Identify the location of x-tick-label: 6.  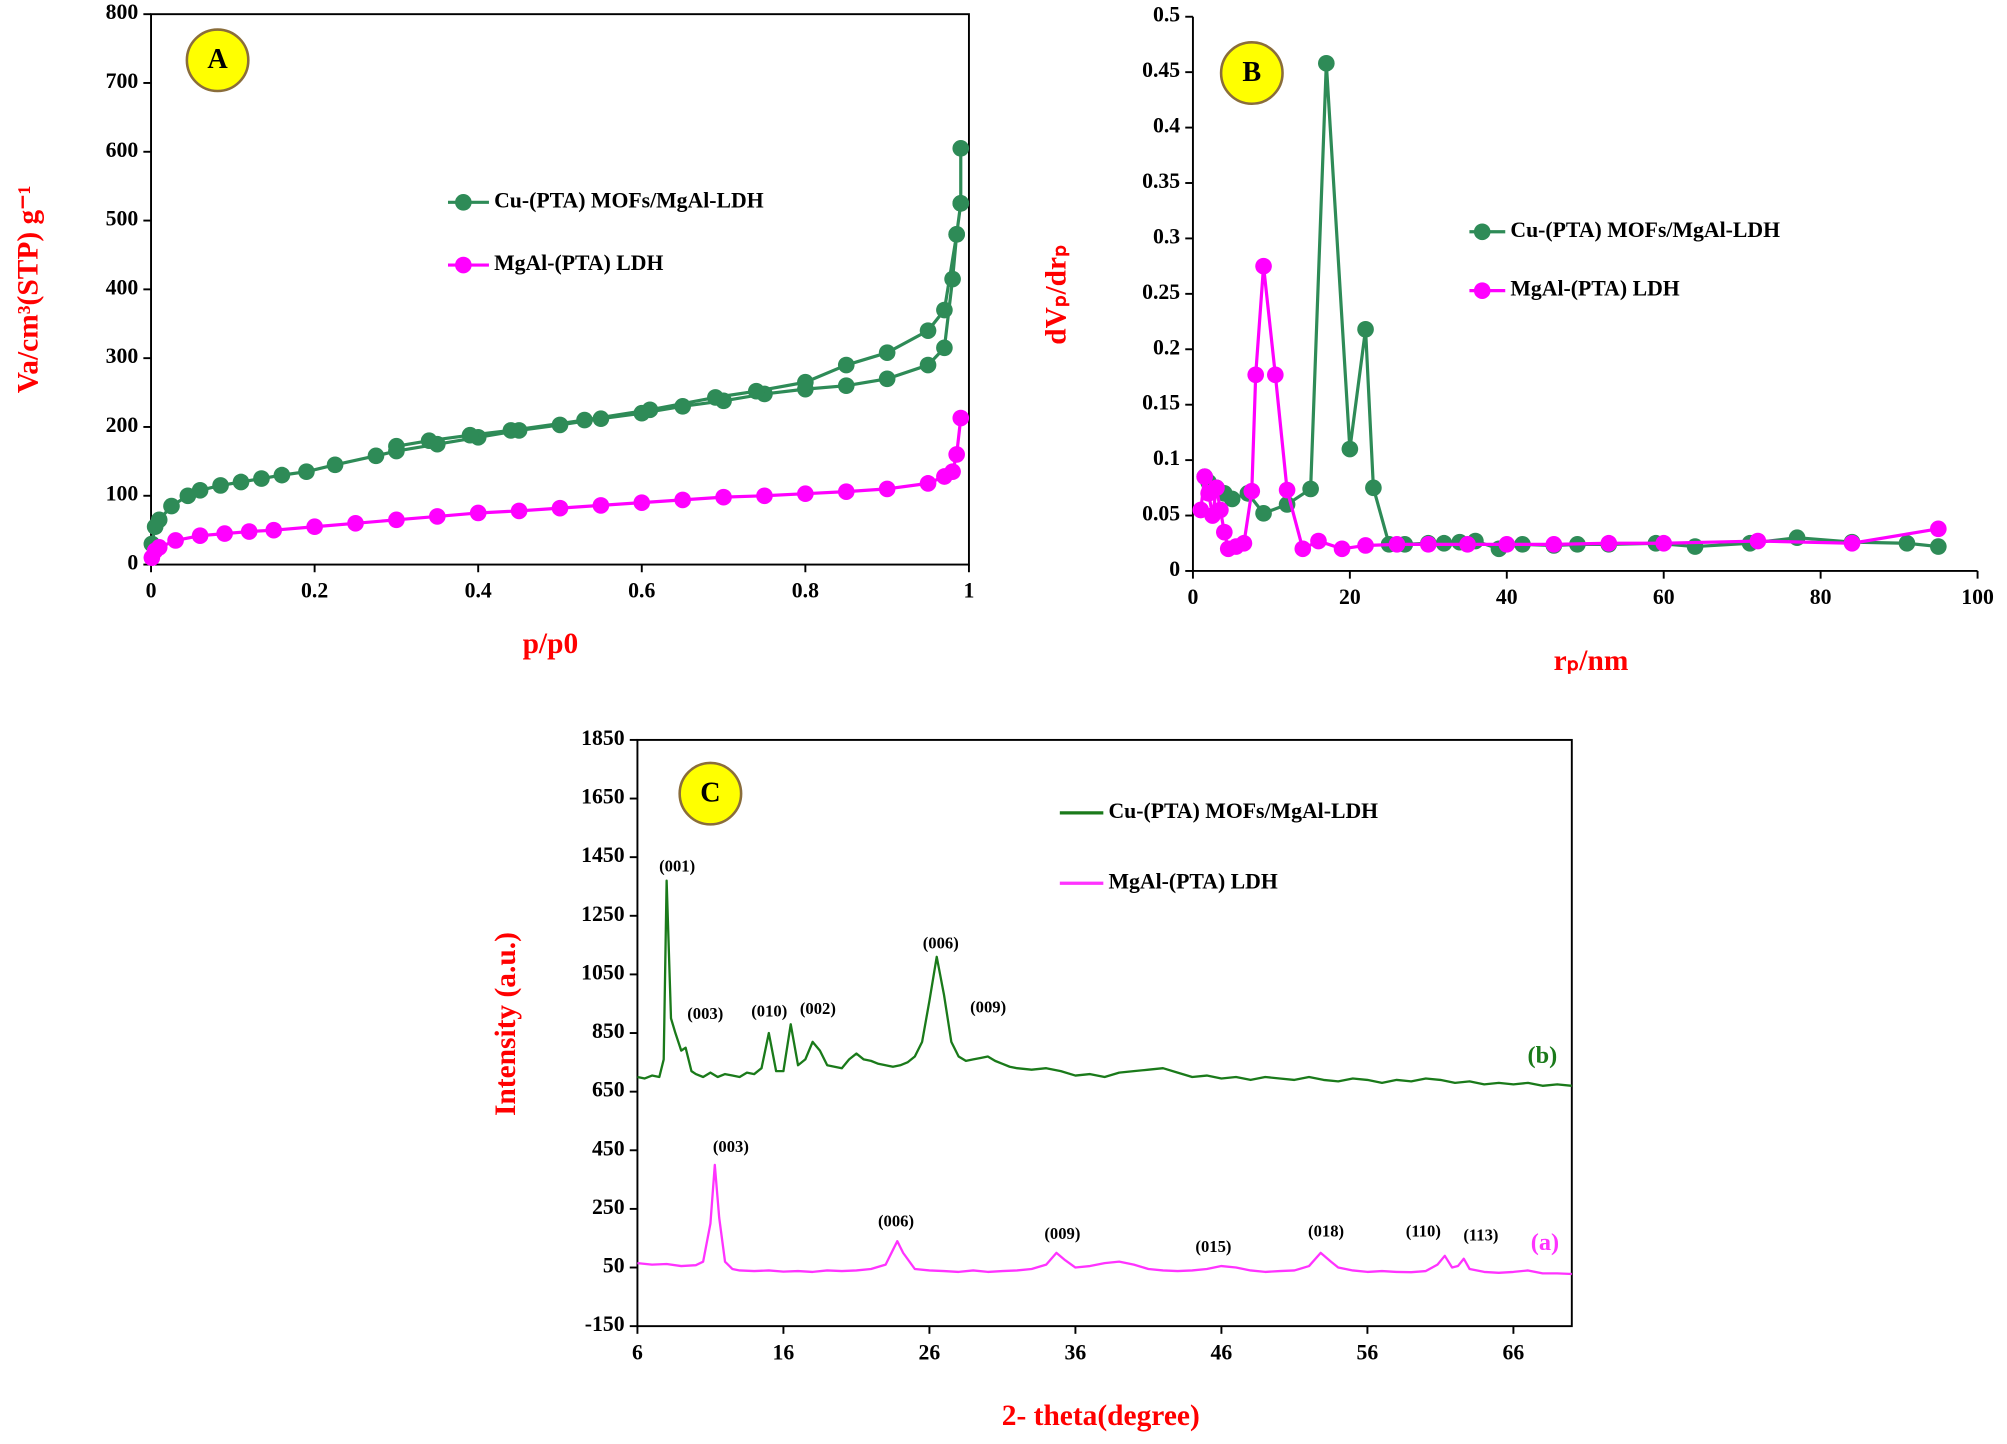
(637, 1352).